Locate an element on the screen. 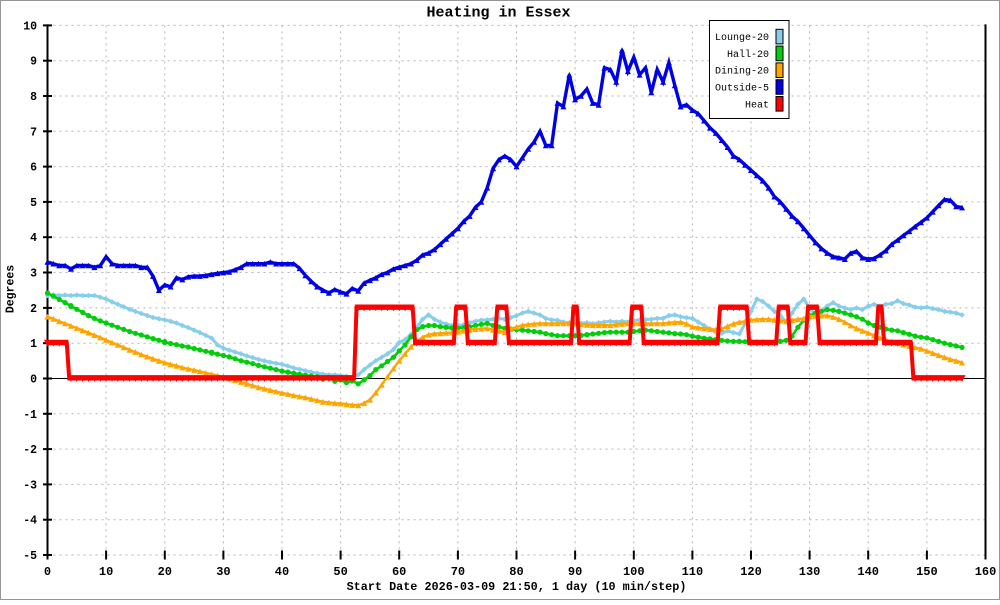 The height and width of the screenshot is (605, 1000). svg-text: 5 is located at coordinates (33, 203).